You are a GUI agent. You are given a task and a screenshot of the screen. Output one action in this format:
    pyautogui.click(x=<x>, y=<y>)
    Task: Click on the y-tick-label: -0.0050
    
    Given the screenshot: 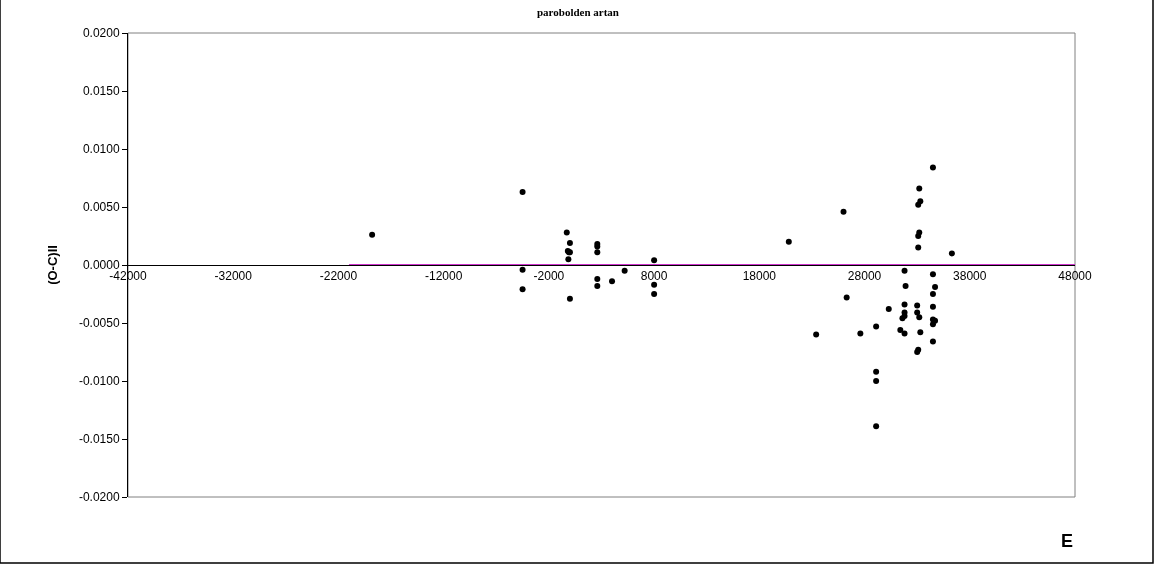 What is the action you would take?
    pyautogui.click(x=99, y=323)
    